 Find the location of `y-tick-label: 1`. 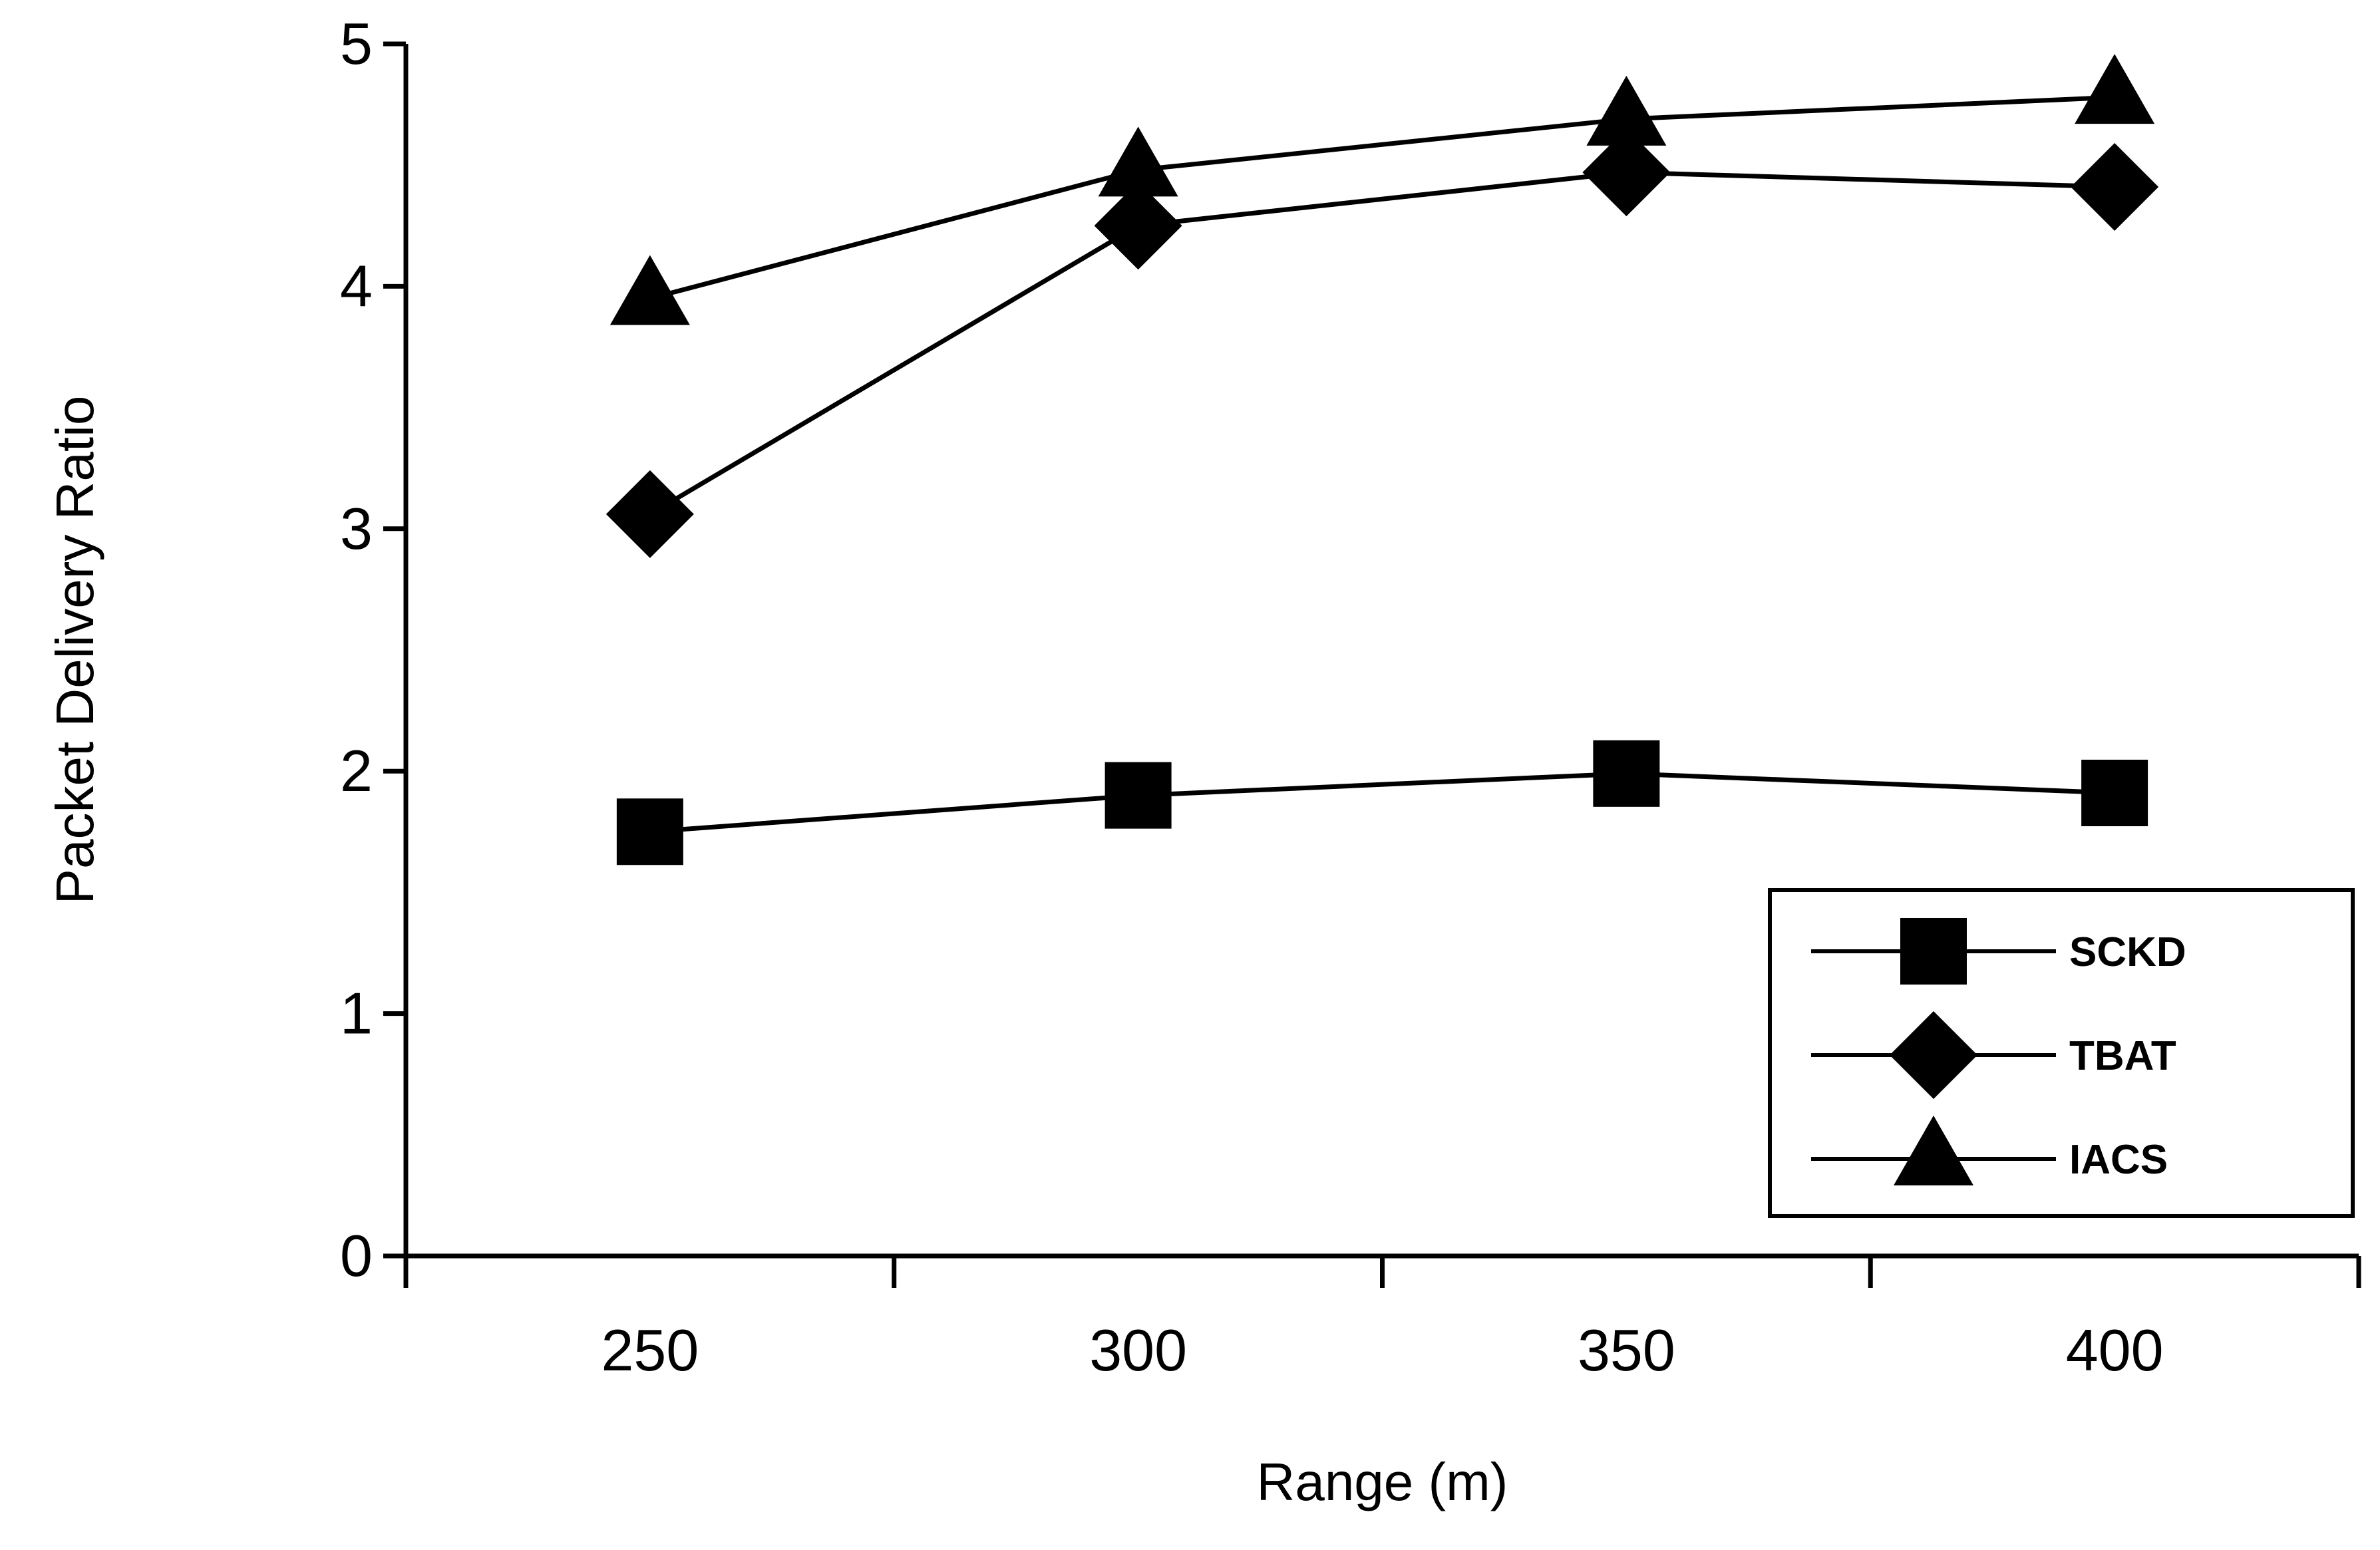

y-tick-label: 1 is located at coordinates (356, 1013).